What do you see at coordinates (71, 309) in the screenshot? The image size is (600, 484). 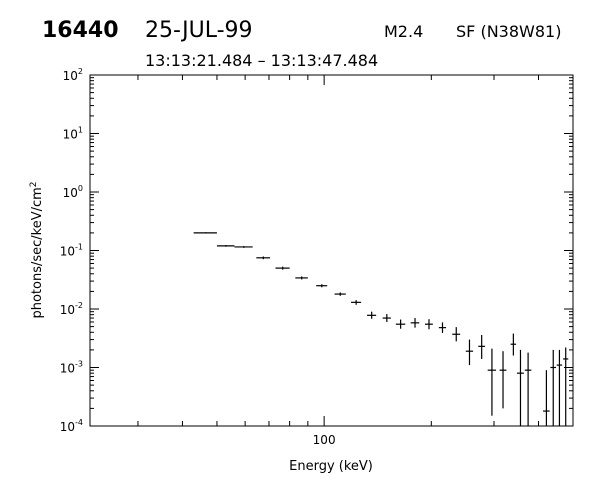 I see `y-tick-label: 10⁻²` at bounding box center [71, 309].